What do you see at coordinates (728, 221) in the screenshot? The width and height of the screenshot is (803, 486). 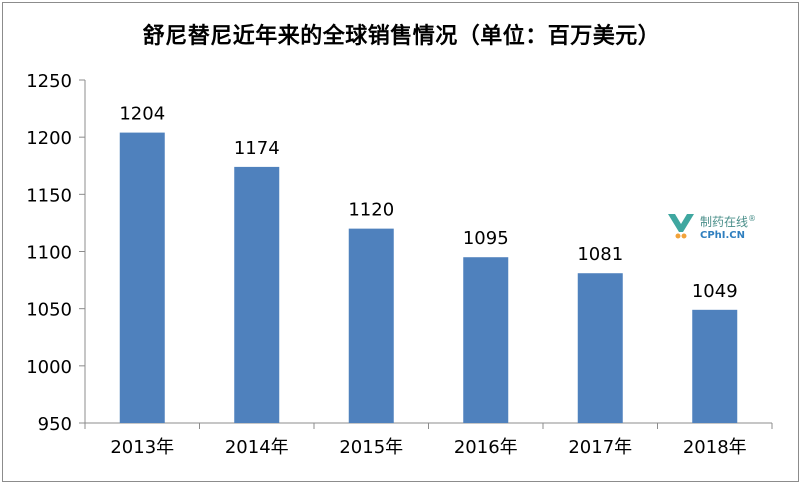 I see `watermark-cn-text: 制药在线®` at bounding box center [728, 221].